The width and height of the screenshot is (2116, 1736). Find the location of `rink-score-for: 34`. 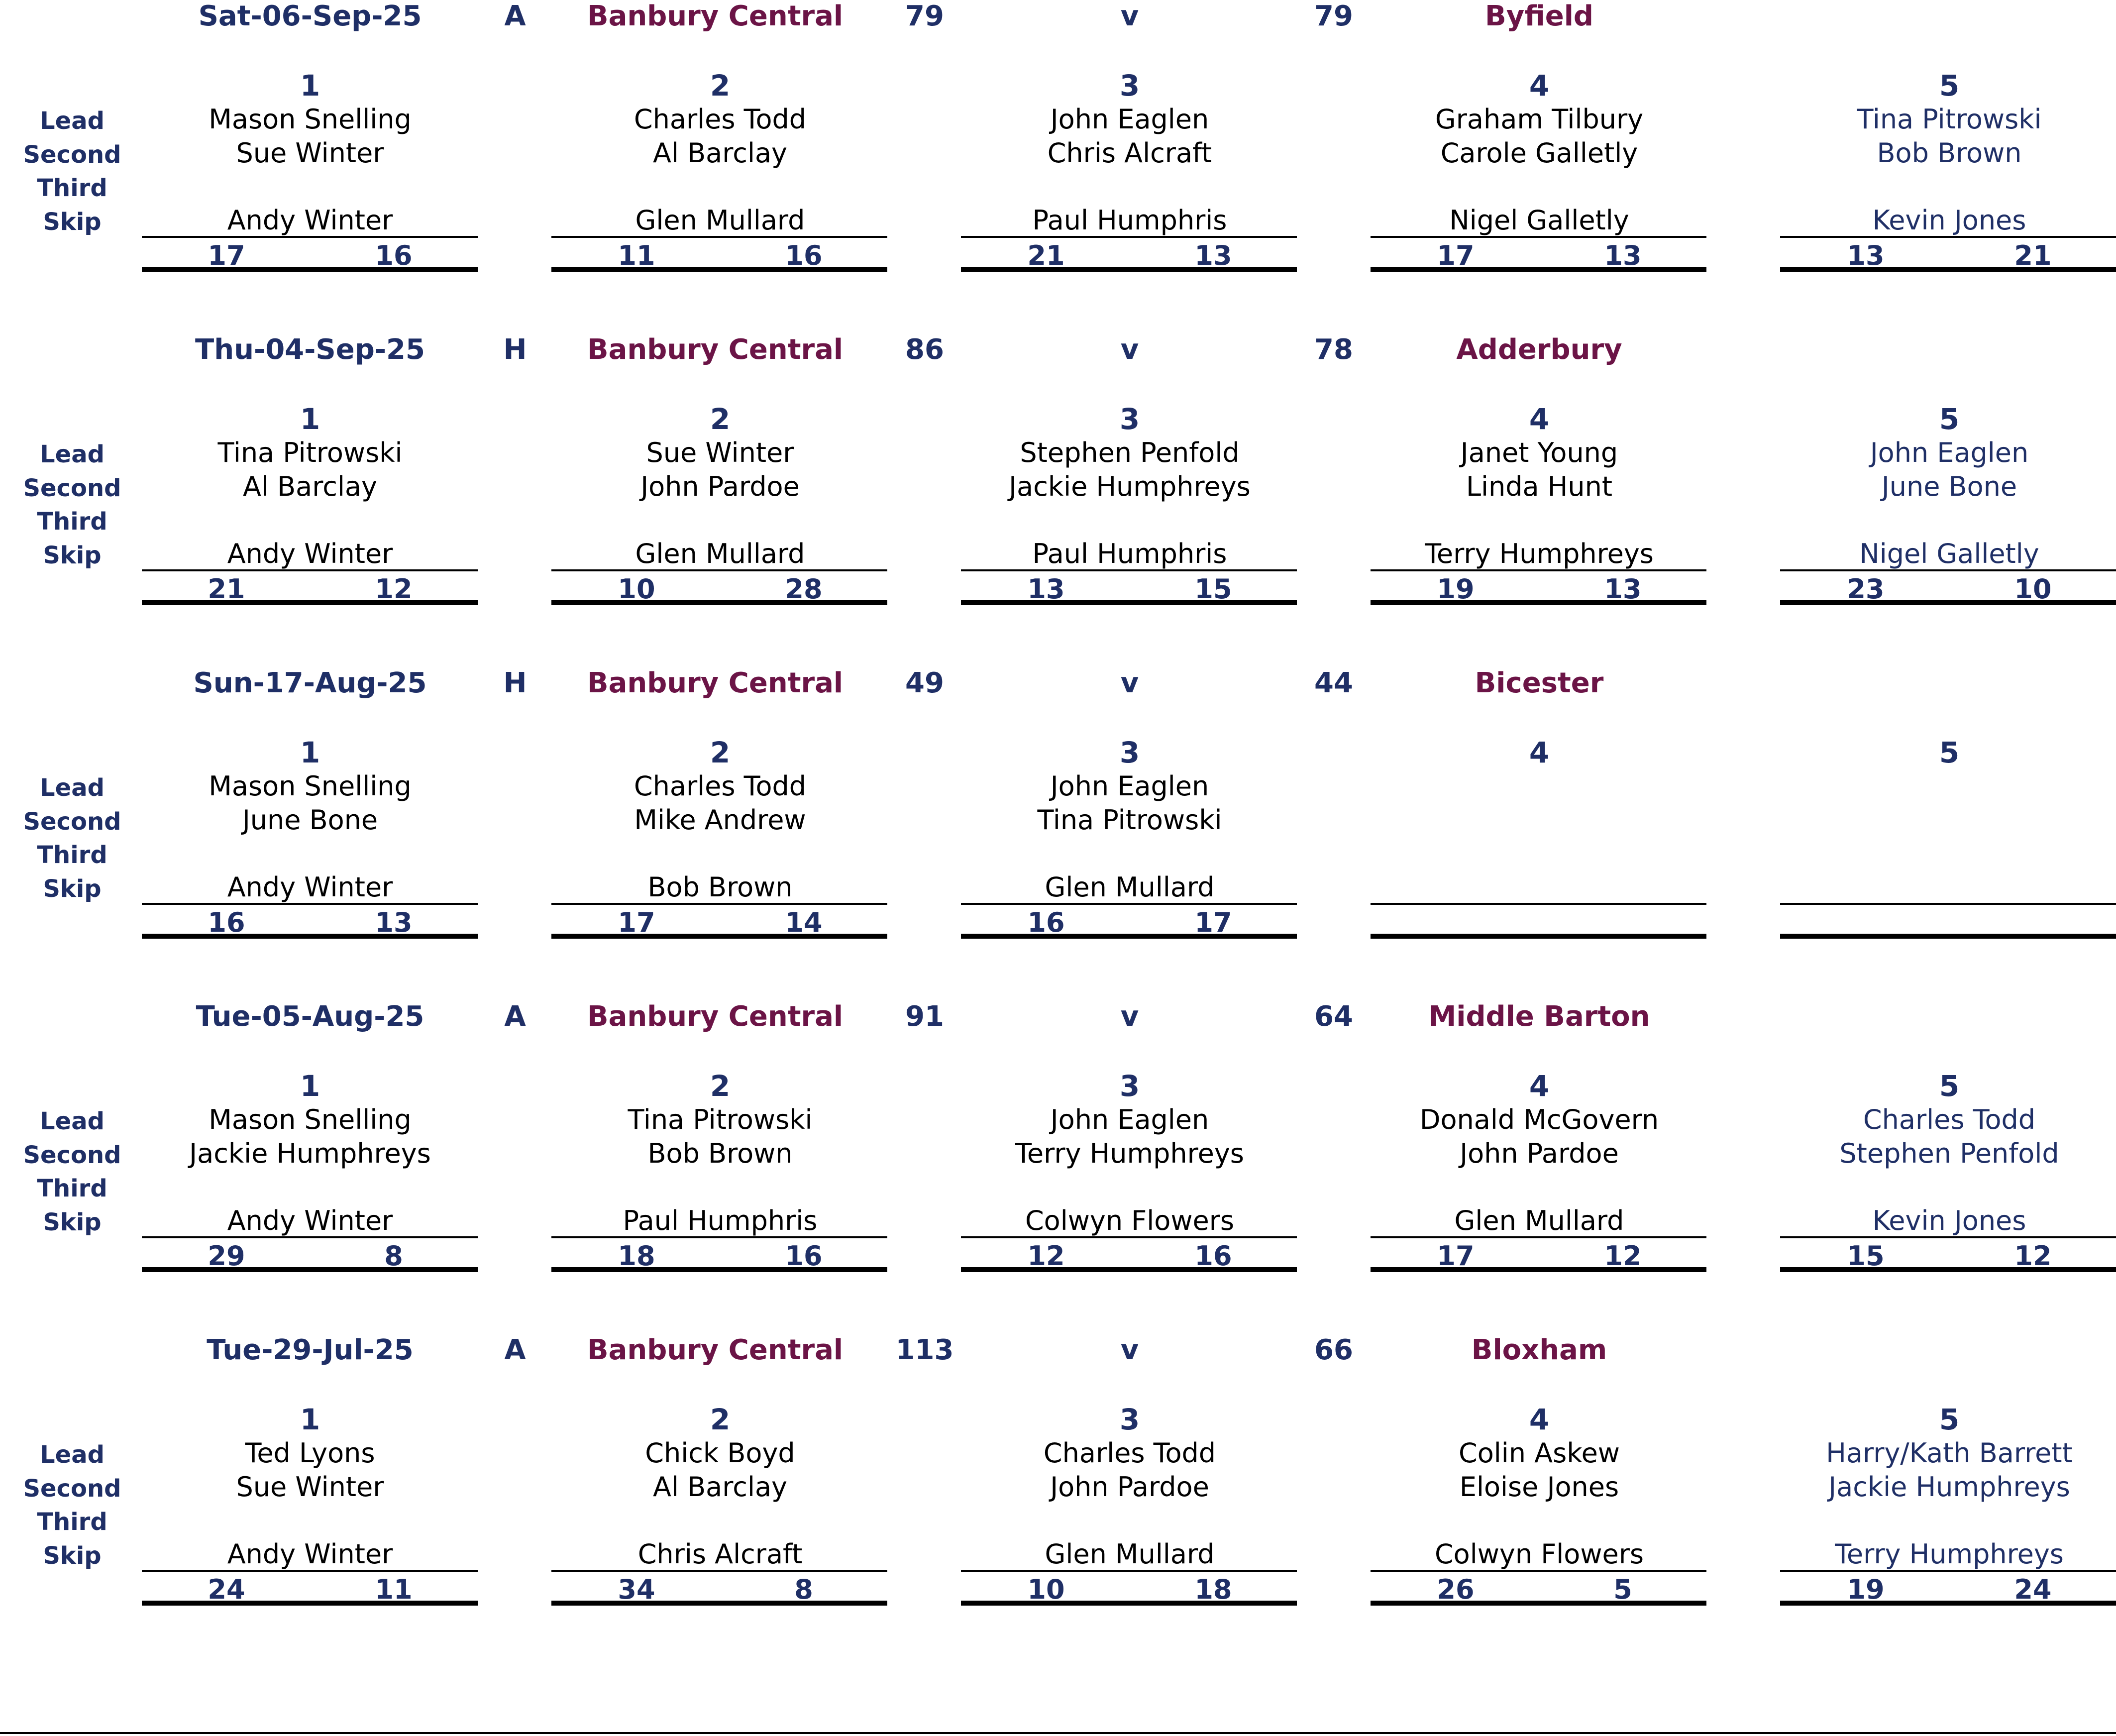

rink-score-for: 34 is located at coordinates (636, 1589).